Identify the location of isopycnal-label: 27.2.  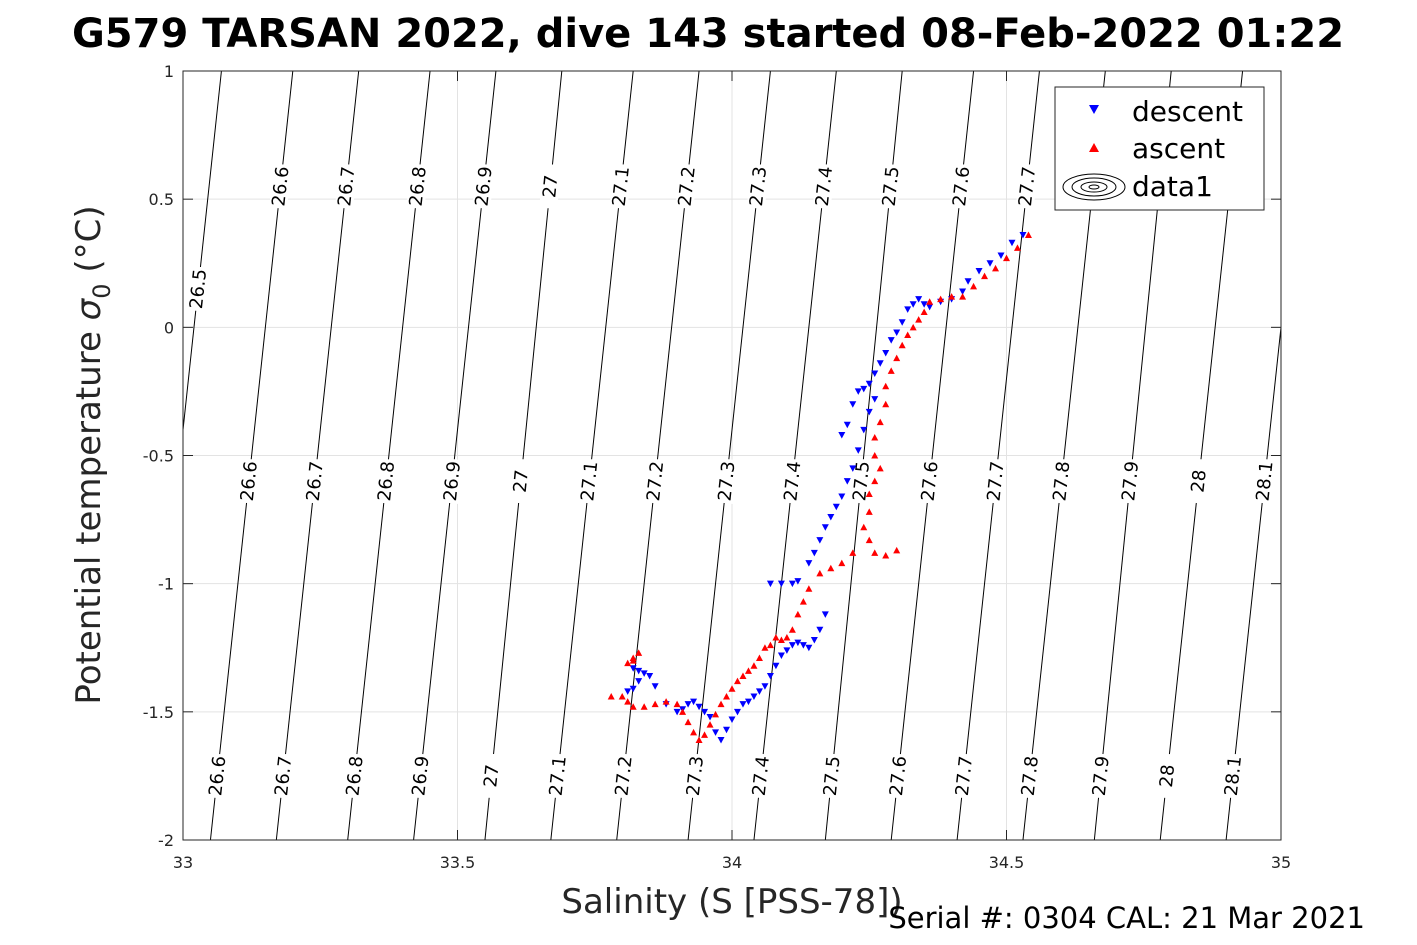
(655, 481).